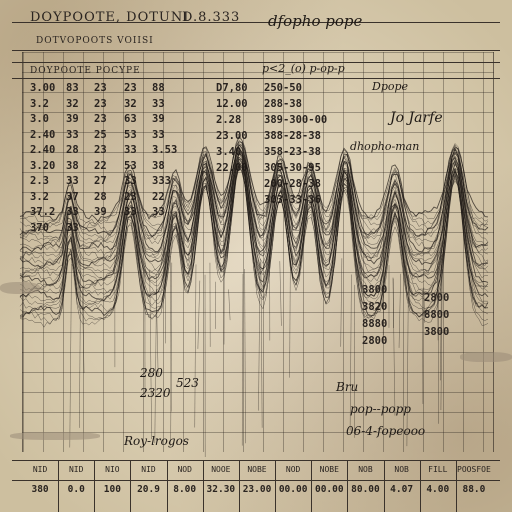 The height and width of the screenshot is (512, 512). I want to click on table-cell: 12.00, so click(232, 104).